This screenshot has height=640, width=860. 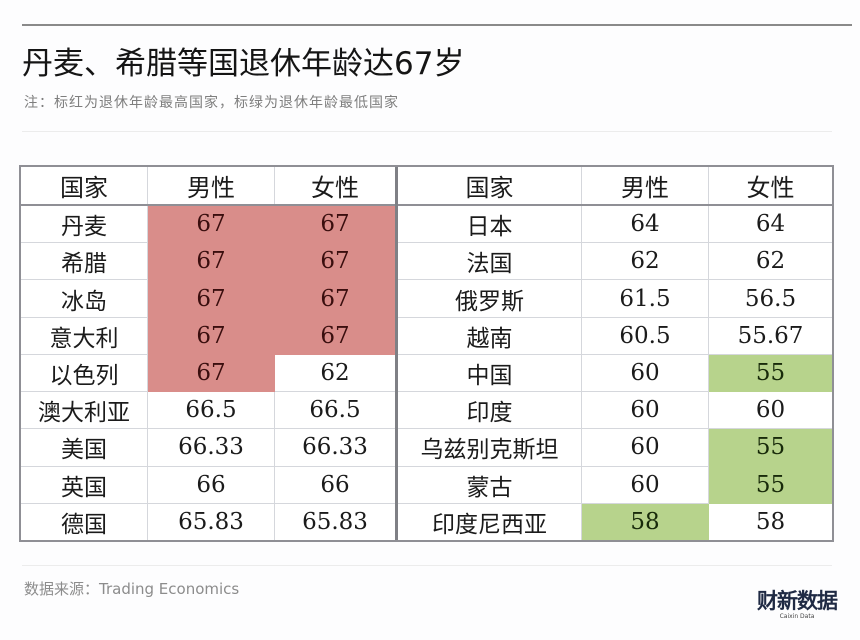 I want to click on country-cell: 美国, so click(x=84, y=447).